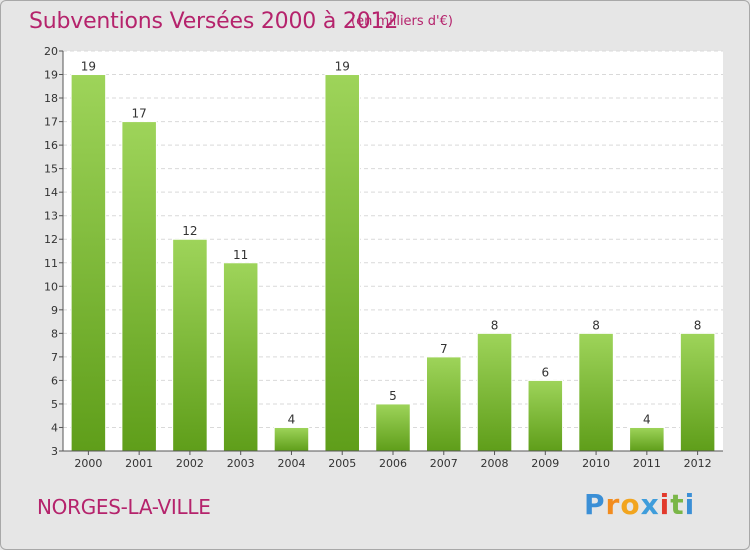  Describe the element at coordinates (342, 463) in the screenshot. I see `x-tick-label: 2005` at that location.